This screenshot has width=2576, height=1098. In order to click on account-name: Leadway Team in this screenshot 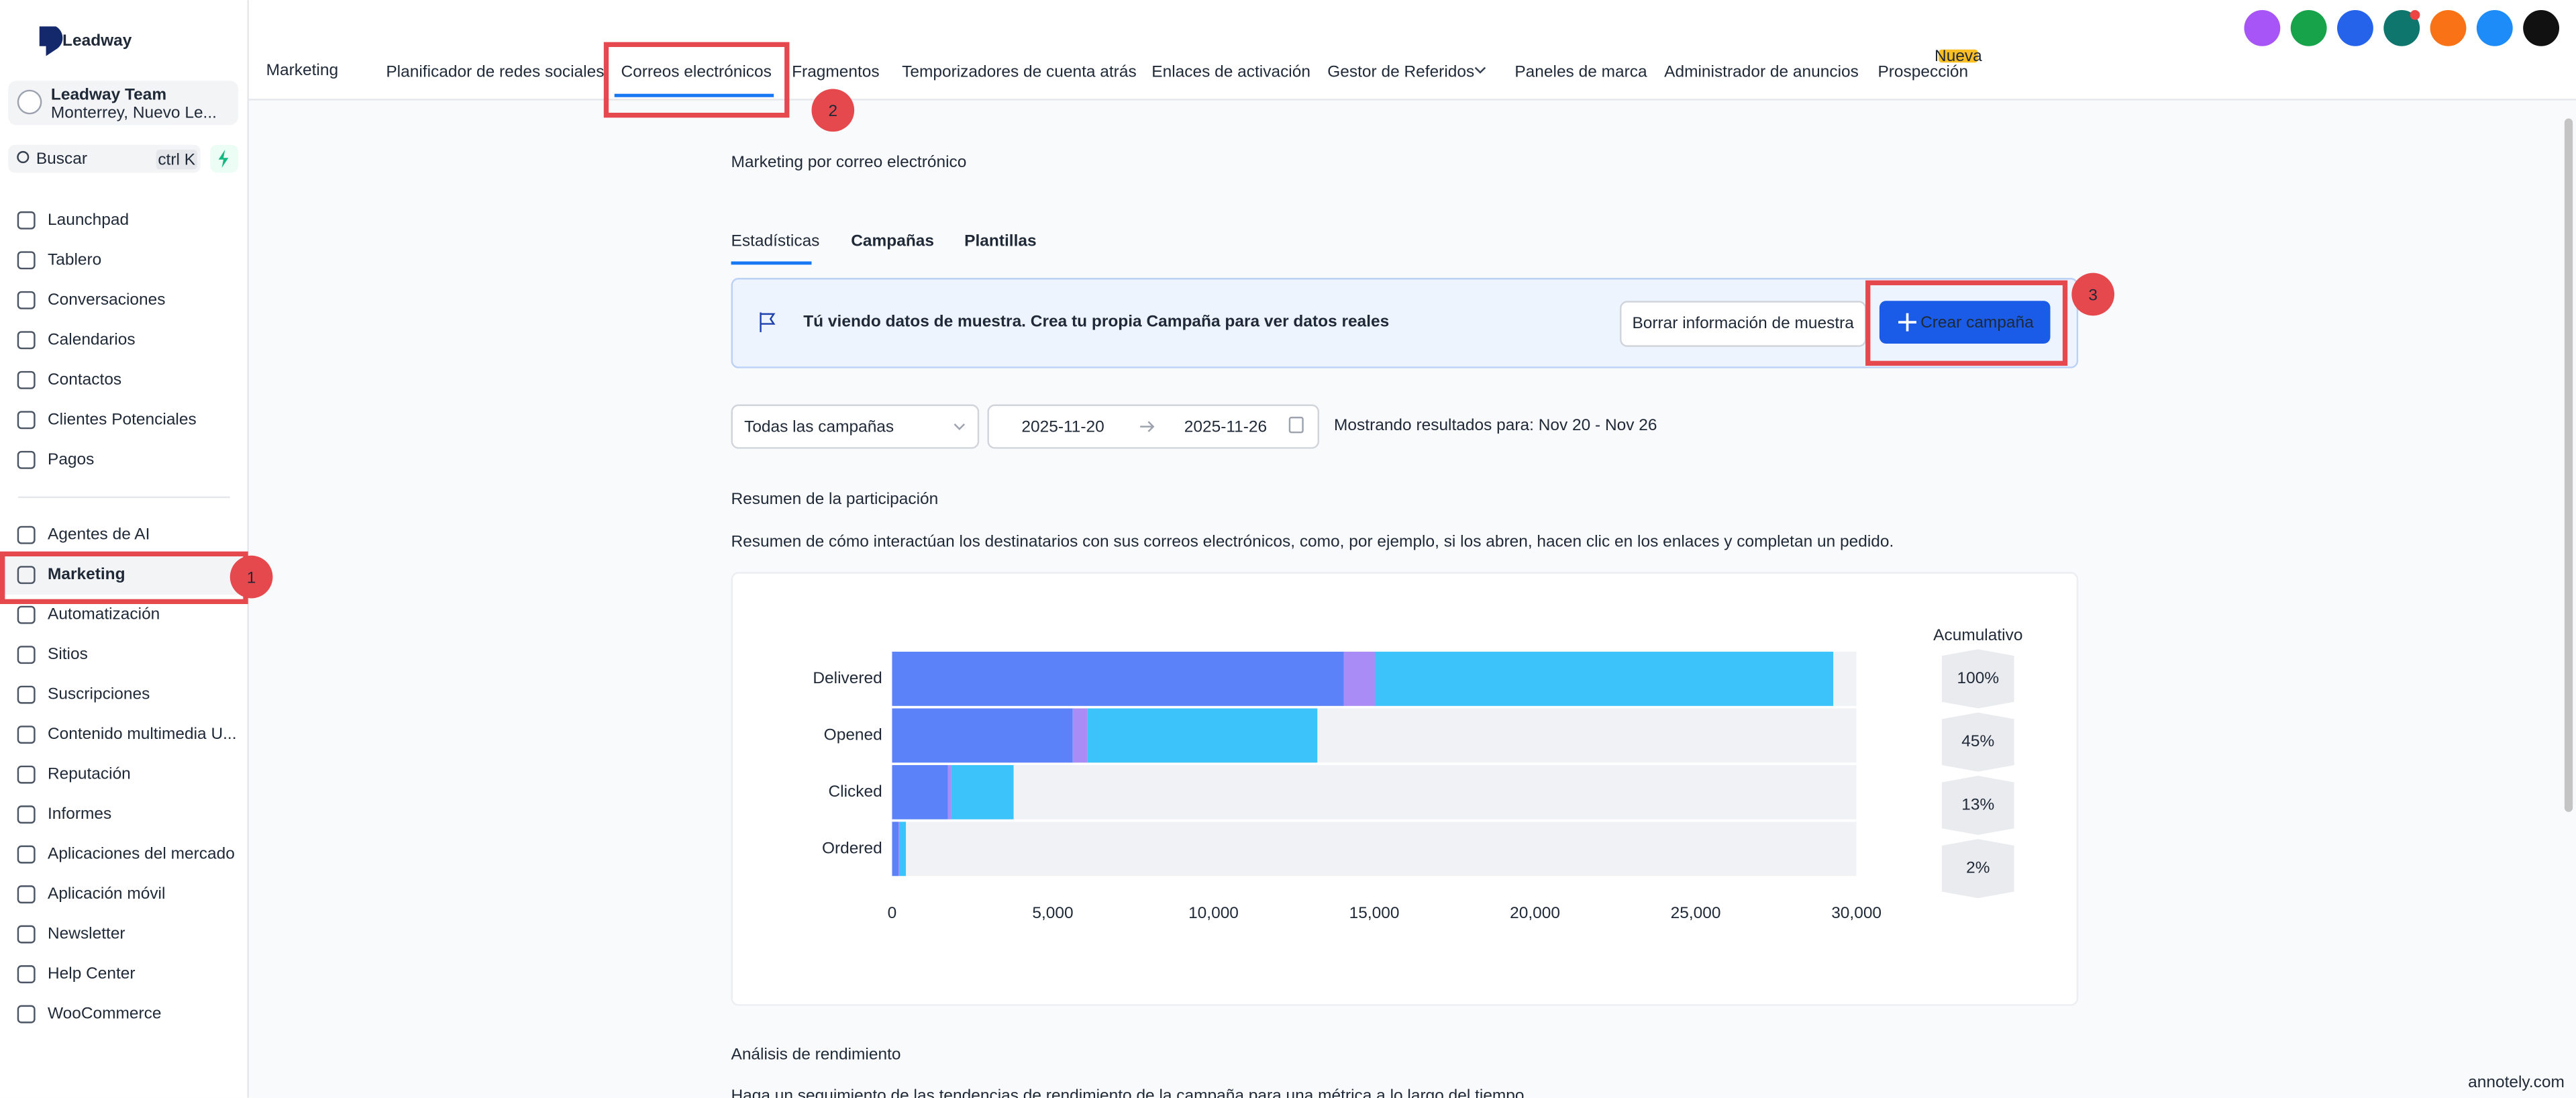, I will do `click(108, 95)`.